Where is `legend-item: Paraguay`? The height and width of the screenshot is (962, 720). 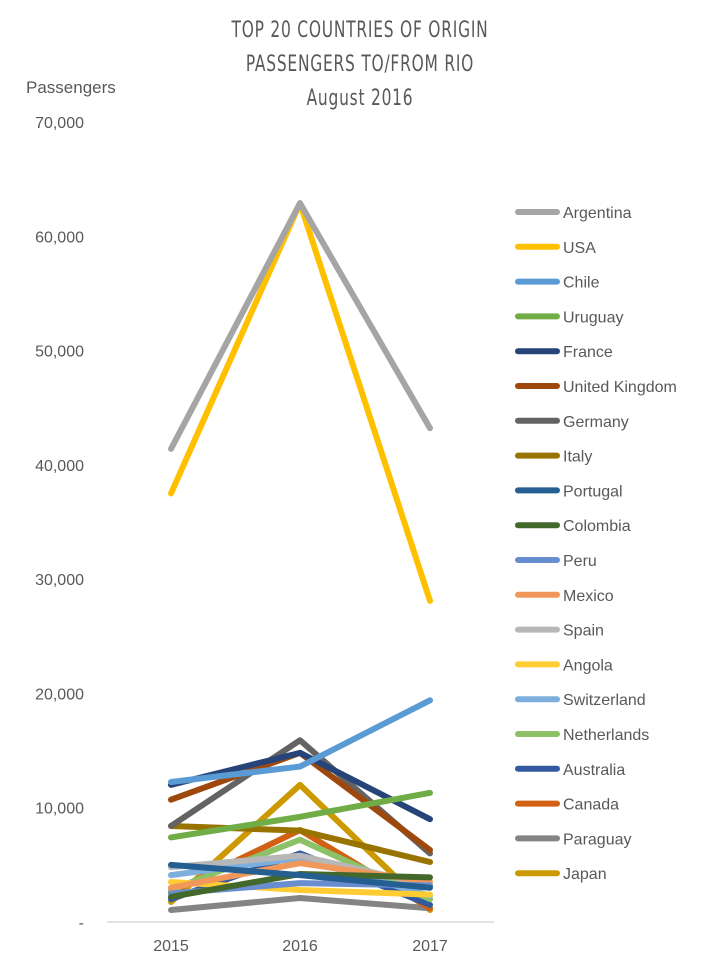
legend-item: Paraguay is located at coordinates (573, 839).